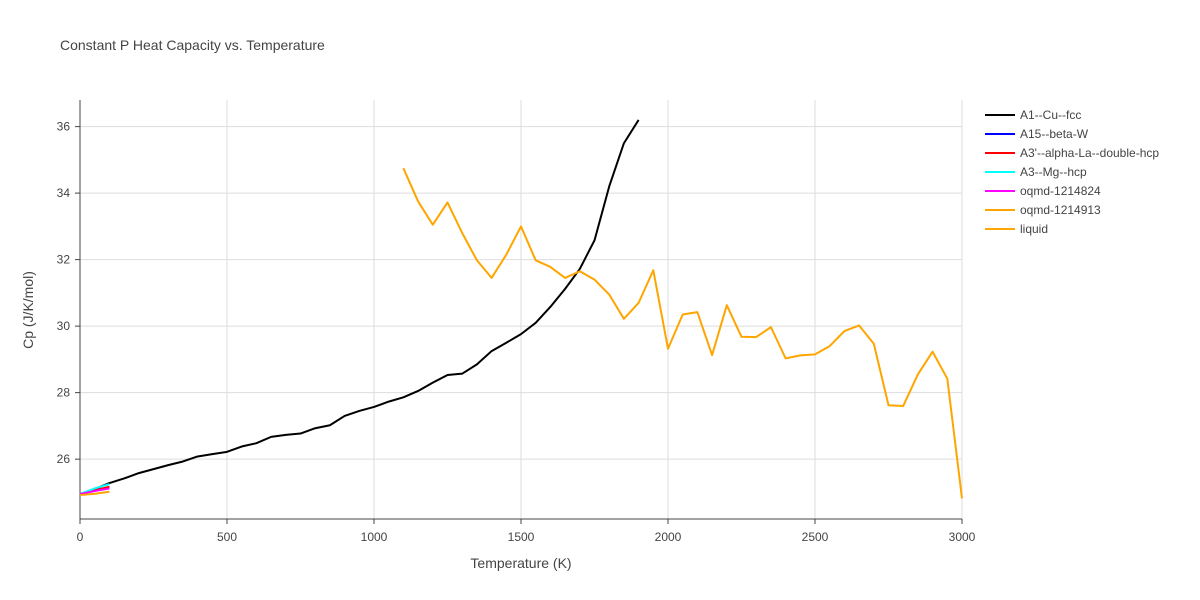  I want to click on y-axis-title: Cp (J/K/mol), so click(28, 310).